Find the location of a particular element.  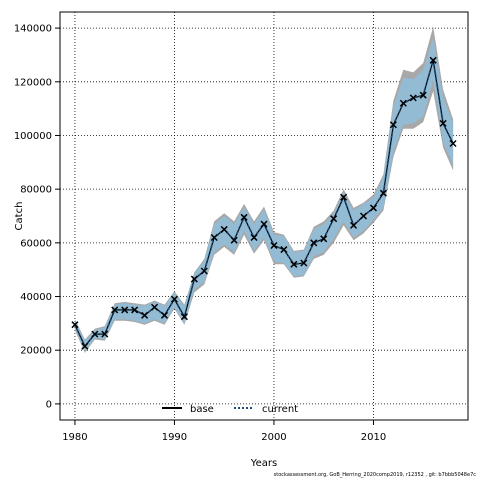

y-tick-label: 60000 is located at coordinates (36, 243).